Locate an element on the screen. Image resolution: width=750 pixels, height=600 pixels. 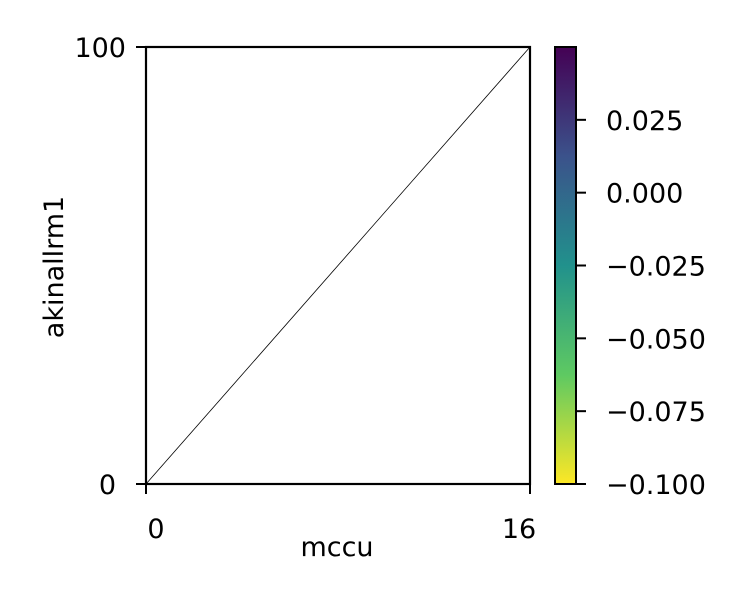
colorbar-tick-label-4: −0.075 is located at coordinates (656, 412).